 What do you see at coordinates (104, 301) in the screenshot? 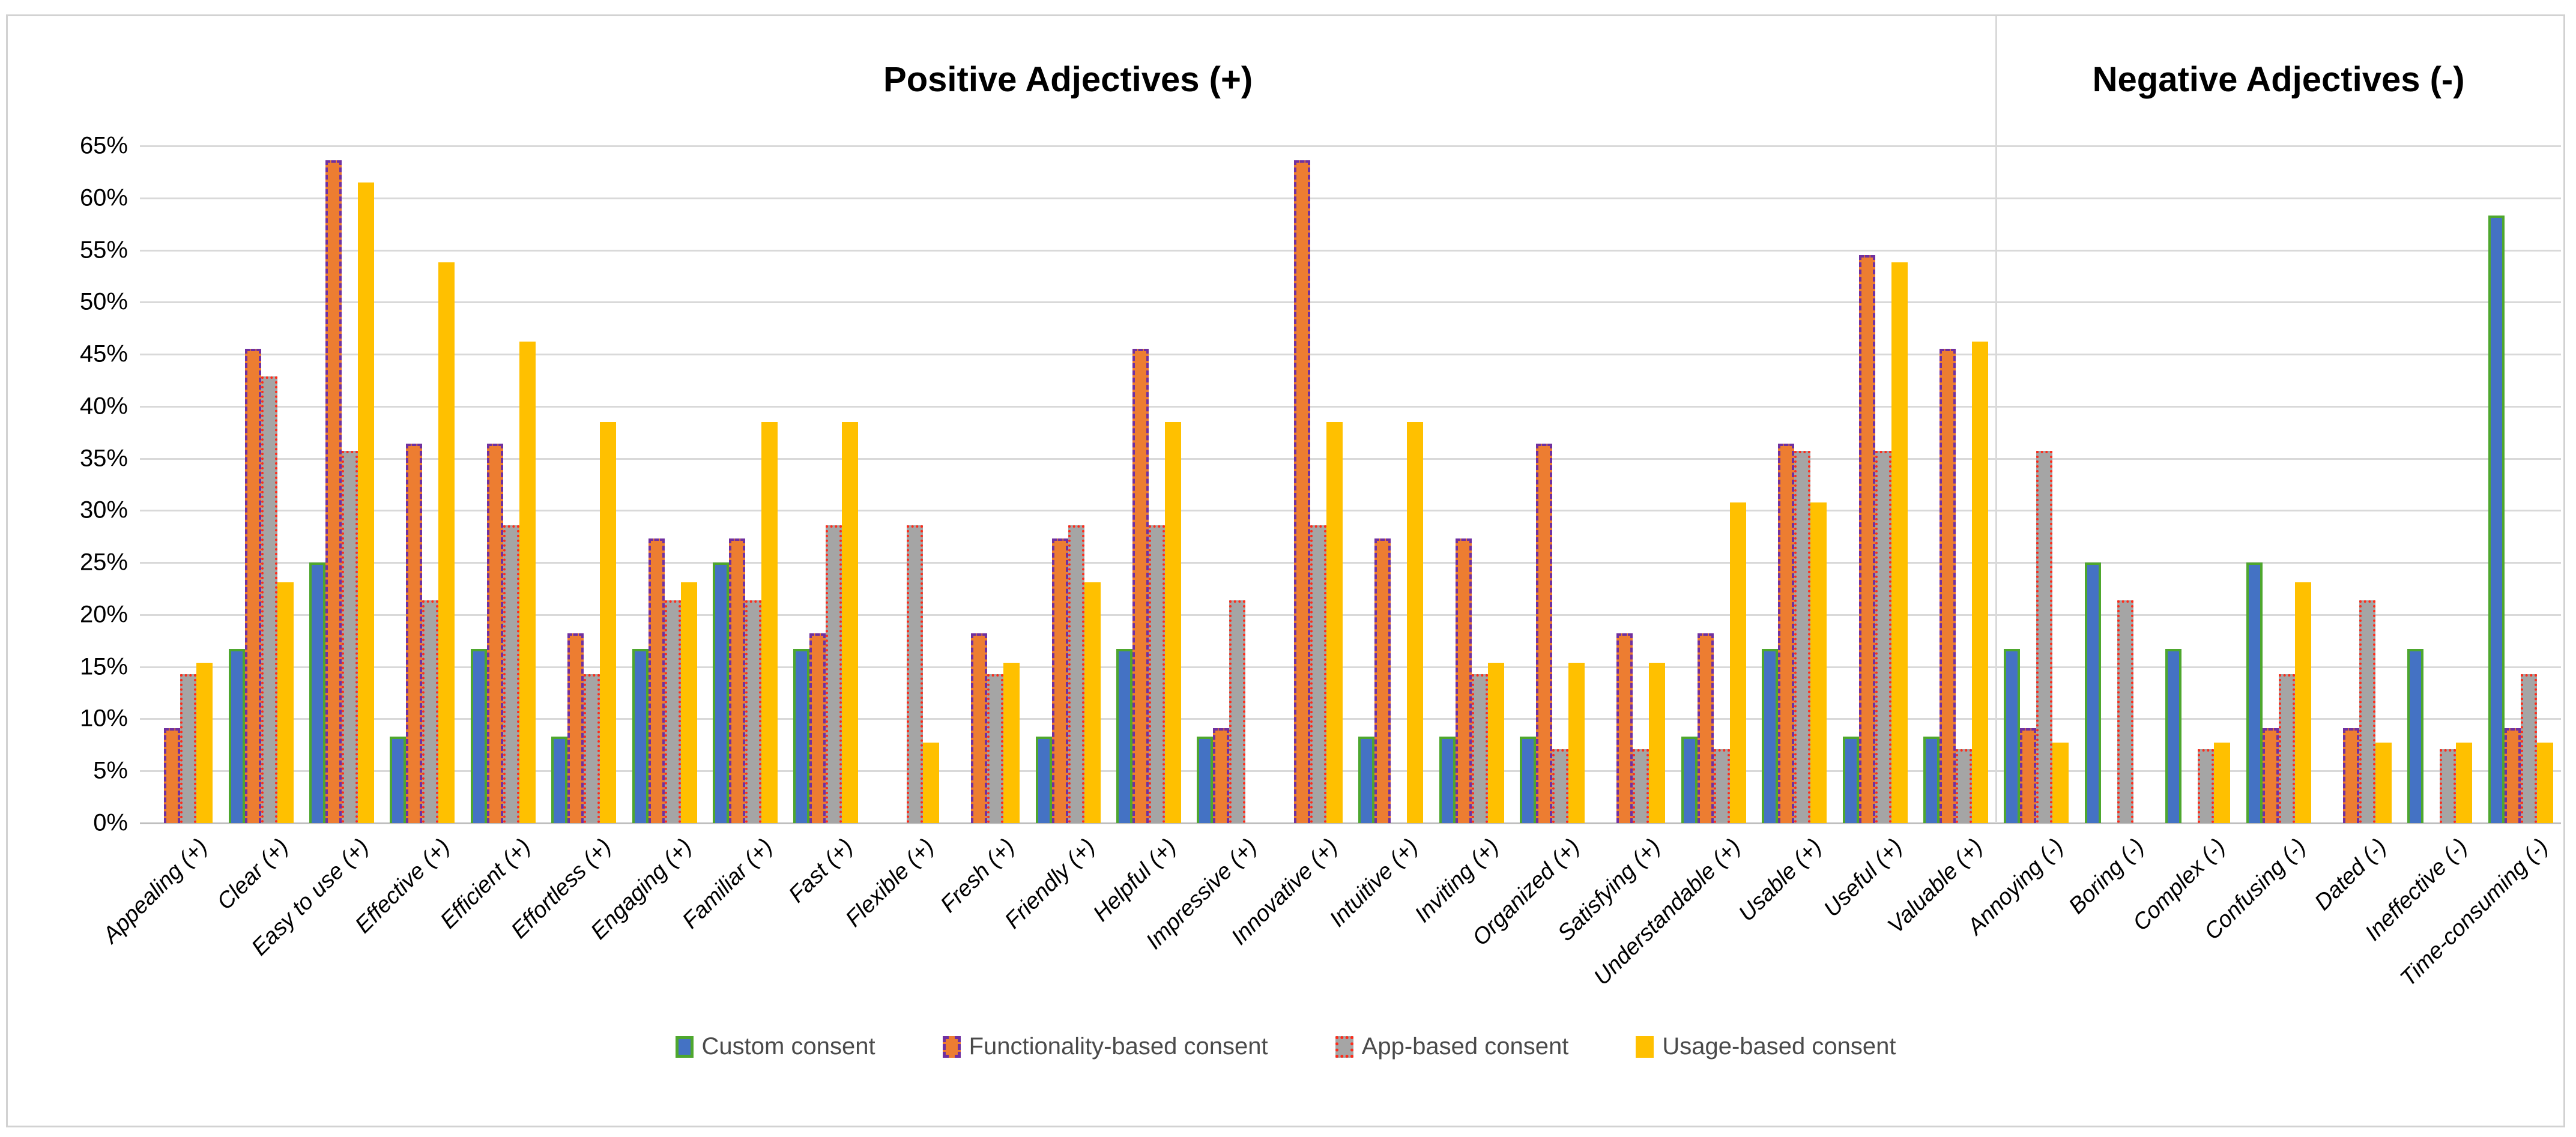
I see `y-axis-tick-label: 50%` at bounding box center [104, 301].